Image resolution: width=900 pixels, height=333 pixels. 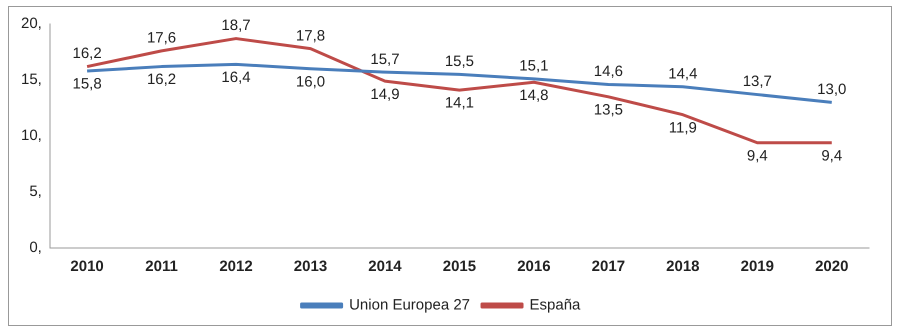 What do you see at coordinates (831, 267) in the screenshot?
I see `x-tick-label: 2020` at bounding box center [831, 267].